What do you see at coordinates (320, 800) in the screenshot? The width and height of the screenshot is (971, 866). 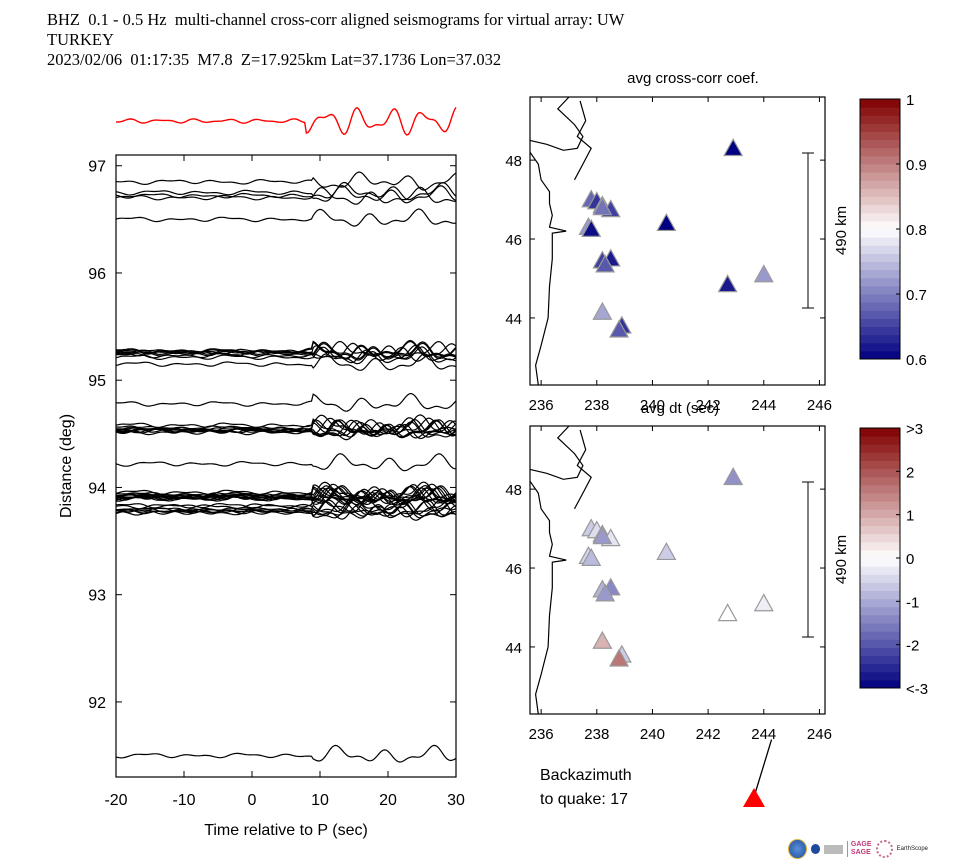 I see `x-tick-label: 10` at bounding box center [320, 800].